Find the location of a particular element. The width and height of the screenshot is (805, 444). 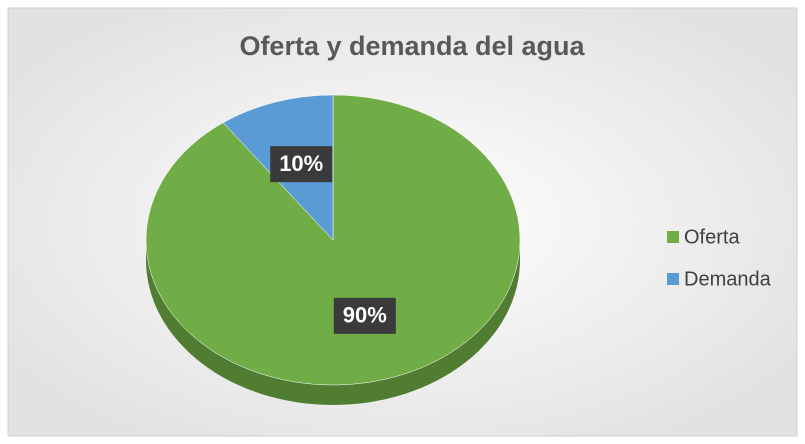

data-label: 10% is located at coordinates (301, 163).